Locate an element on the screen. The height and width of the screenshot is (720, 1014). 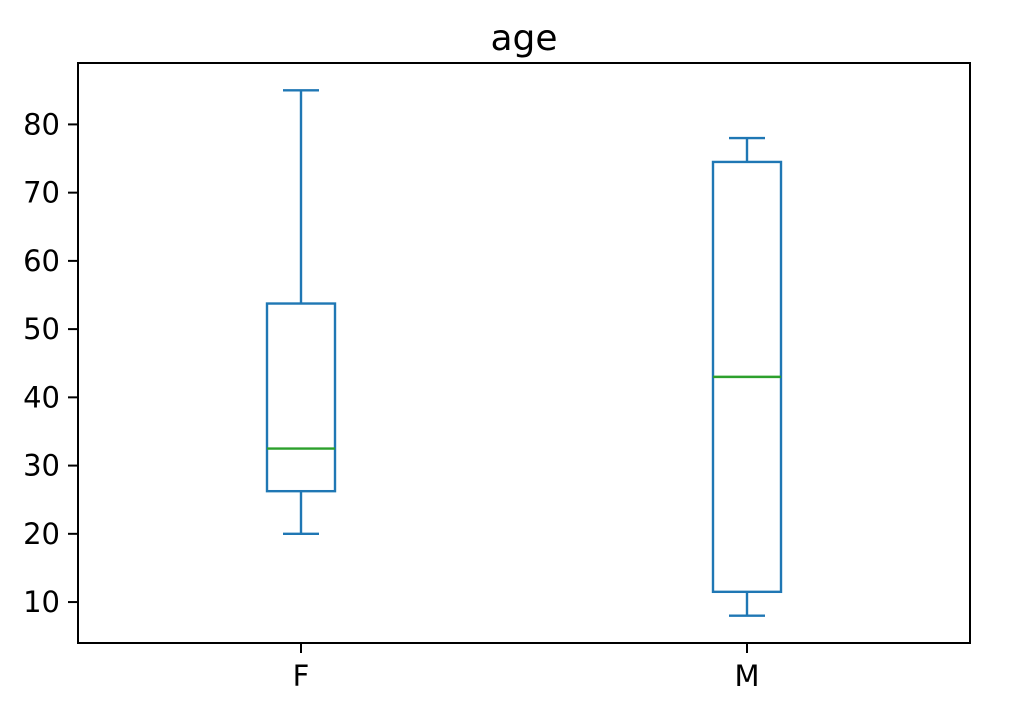
y-tick-label: 60 is located at coordinates (41, 261).